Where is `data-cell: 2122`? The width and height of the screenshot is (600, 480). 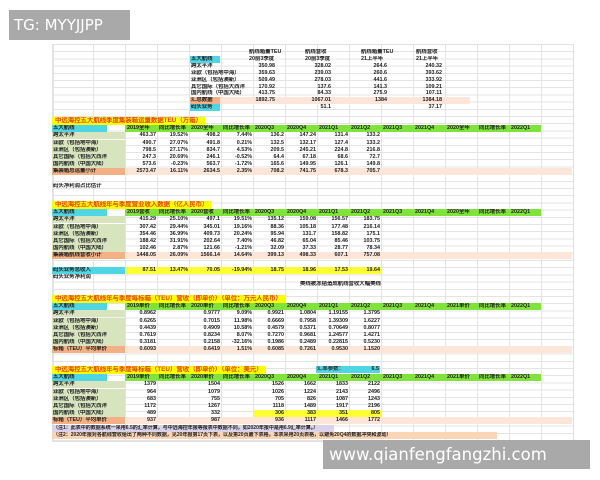
data-cell: 2122 is located at coordinates (374, 384).